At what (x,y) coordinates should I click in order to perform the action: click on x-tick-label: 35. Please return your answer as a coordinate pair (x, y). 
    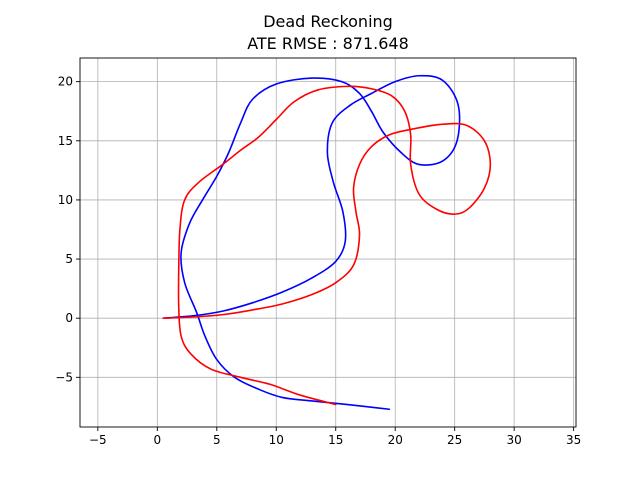
    Looking at the image, I should click on (573, 440).